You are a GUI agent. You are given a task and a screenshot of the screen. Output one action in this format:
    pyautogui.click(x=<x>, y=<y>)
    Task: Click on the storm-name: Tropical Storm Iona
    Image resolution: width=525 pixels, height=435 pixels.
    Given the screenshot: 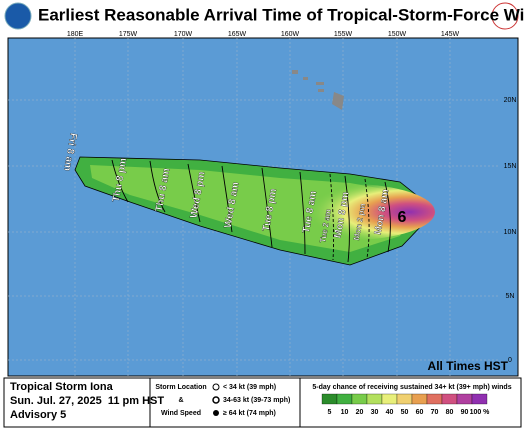 What is the action you would take?
    pyautogui.click(x=62, y=387)
    